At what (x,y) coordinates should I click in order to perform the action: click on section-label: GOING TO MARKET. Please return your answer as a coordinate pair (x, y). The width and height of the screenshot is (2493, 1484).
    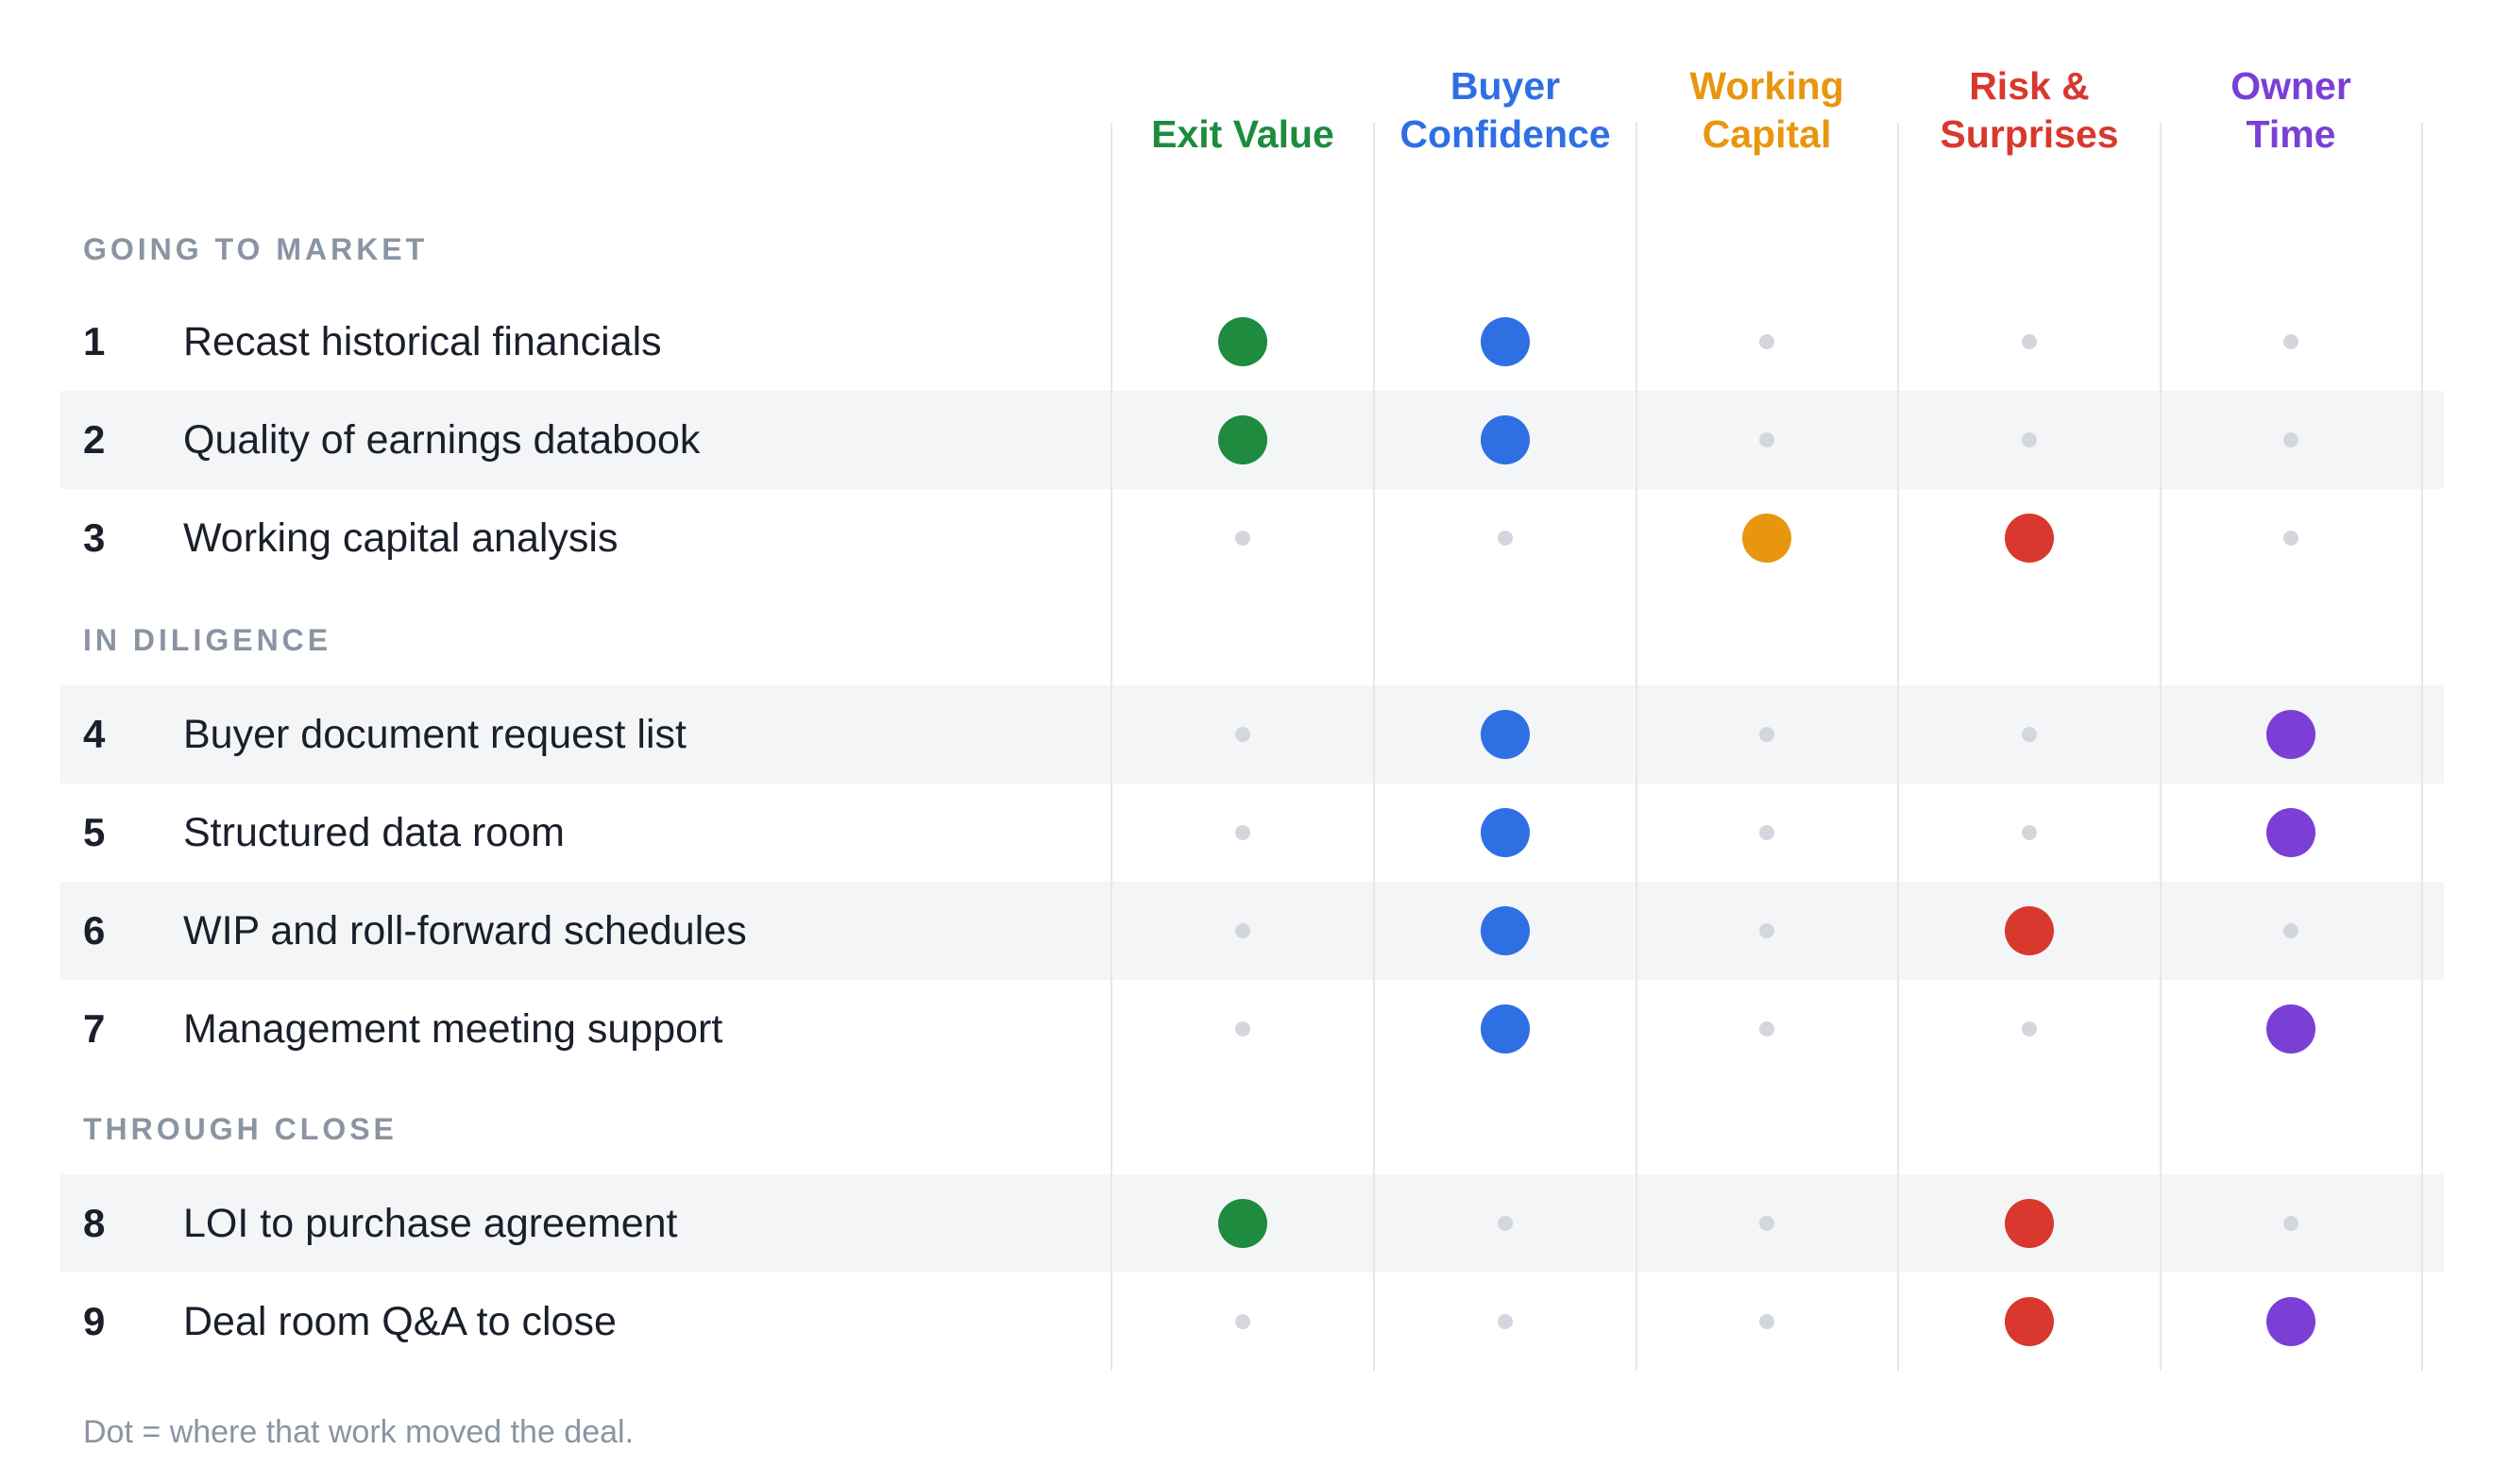
    Looking at the image, I should click on (256, 249).